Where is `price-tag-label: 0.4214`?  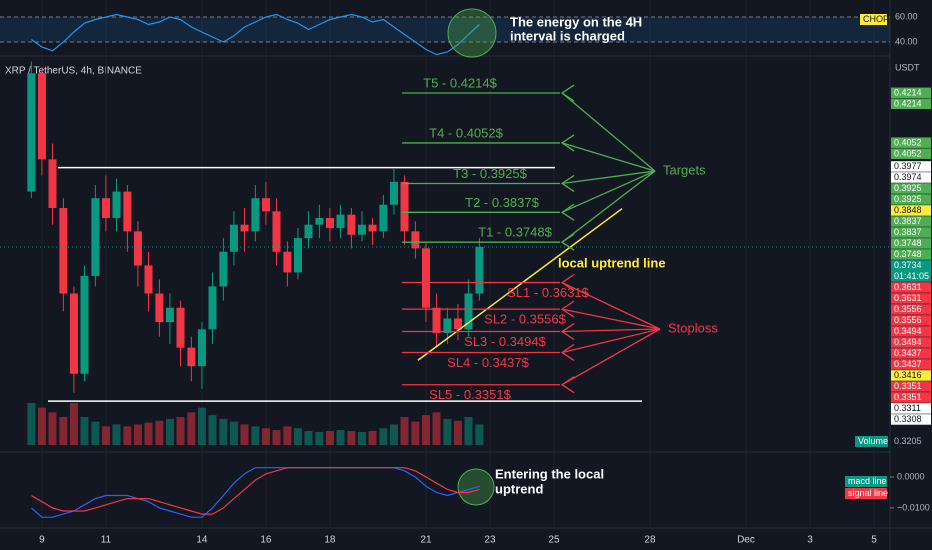 price-tag-label: 0.4214 is located at coordinates (908, 103).